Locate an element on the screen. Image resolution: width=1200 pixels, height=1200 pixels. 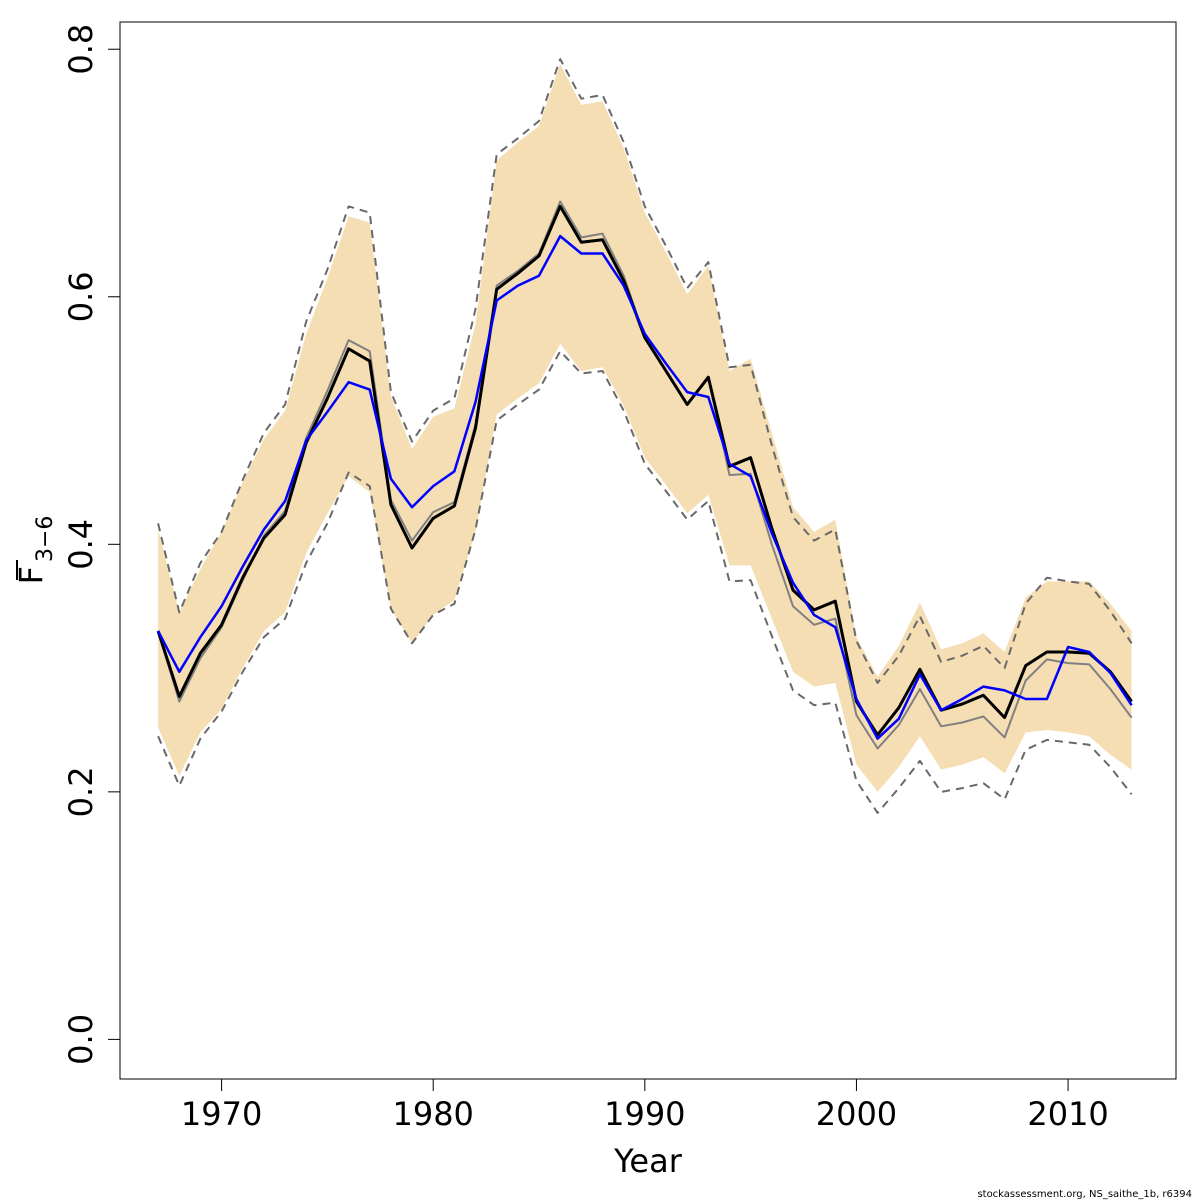
x-tick-label: 1970 is located at coordinates (221, 1114).